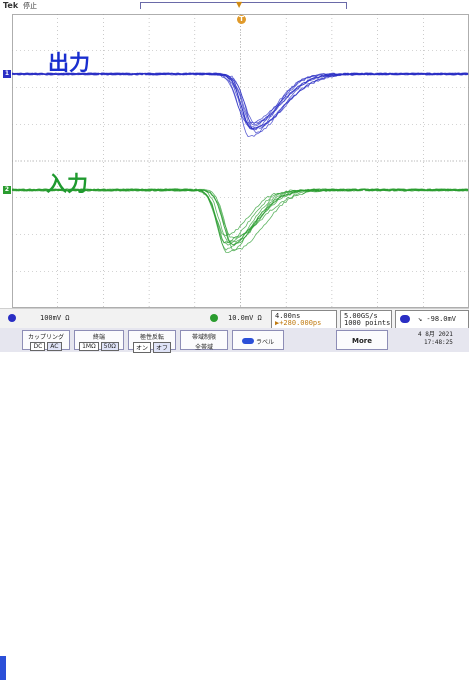 This screenshot has height=680, width=469. I want to click on coupling-ac: AC, so click(54, 346).